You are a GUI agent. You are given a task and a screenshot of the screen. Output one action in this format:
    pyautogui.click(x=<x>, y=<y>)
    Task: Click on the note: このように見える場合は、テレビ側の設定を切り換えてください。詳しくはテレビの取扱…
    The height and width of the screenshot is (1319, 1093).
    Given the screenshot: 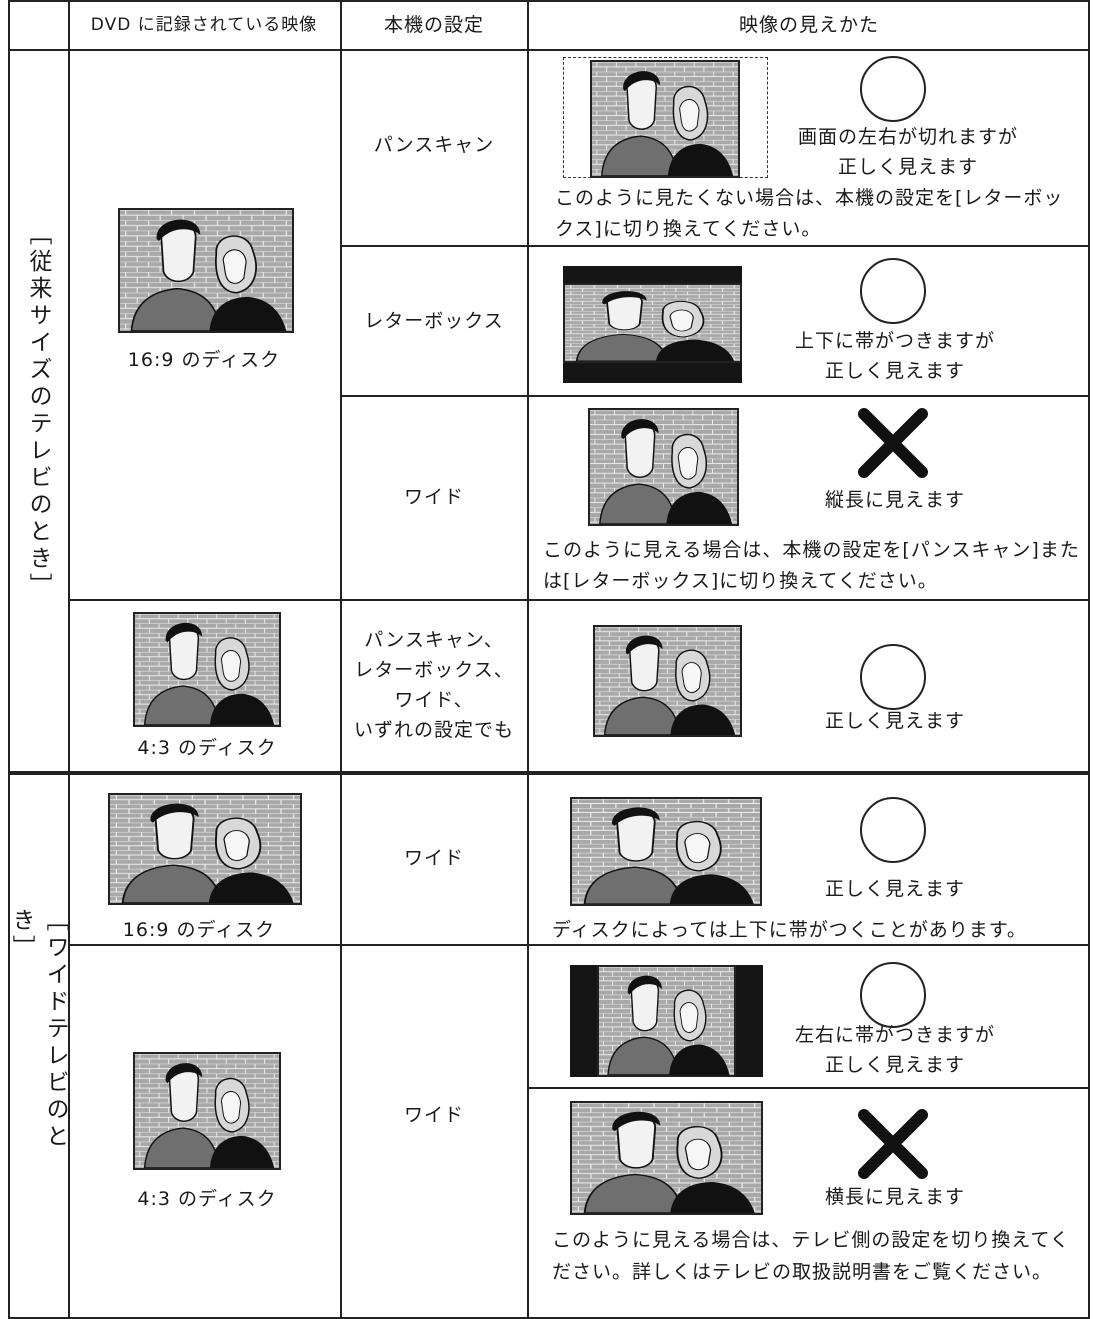 What is the action you would take?
    pyautogui.click(x=811, y=1256)
    